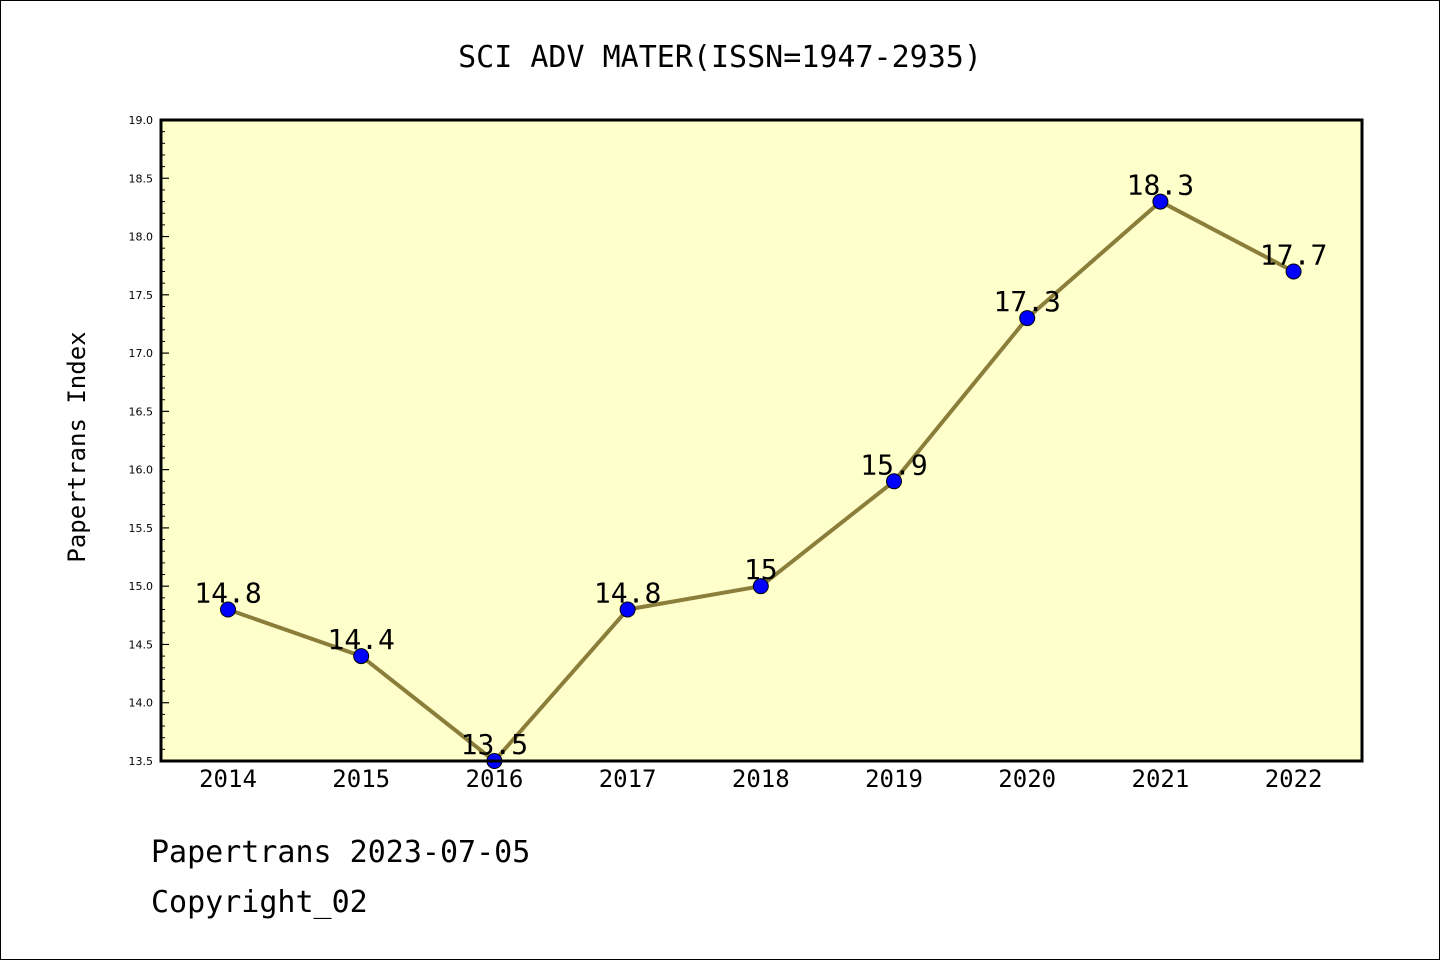 The width and height of the screenshot is (1440, 960). What do you see at coordinates (141, 295) in the screenshot?
I see `y-tick-label: 17.5` at bounding box center [141, 295].